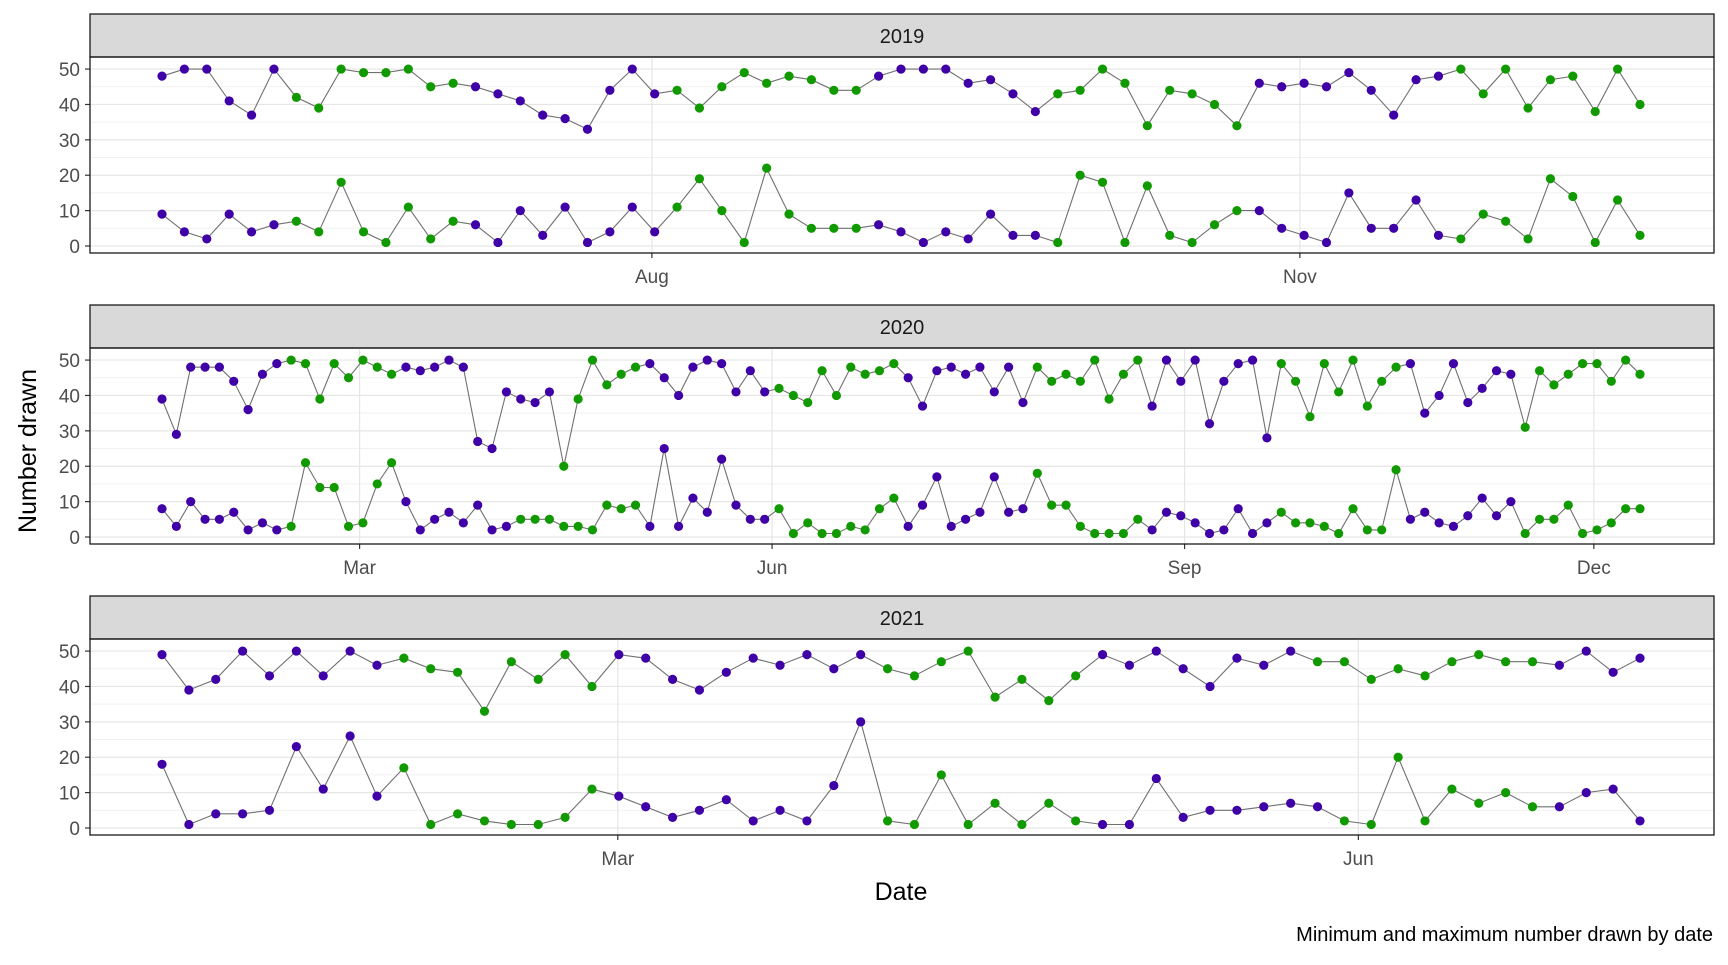 The image size is (1728, 965). I want to click on x-tick-label: Aug, so click(652, 277).